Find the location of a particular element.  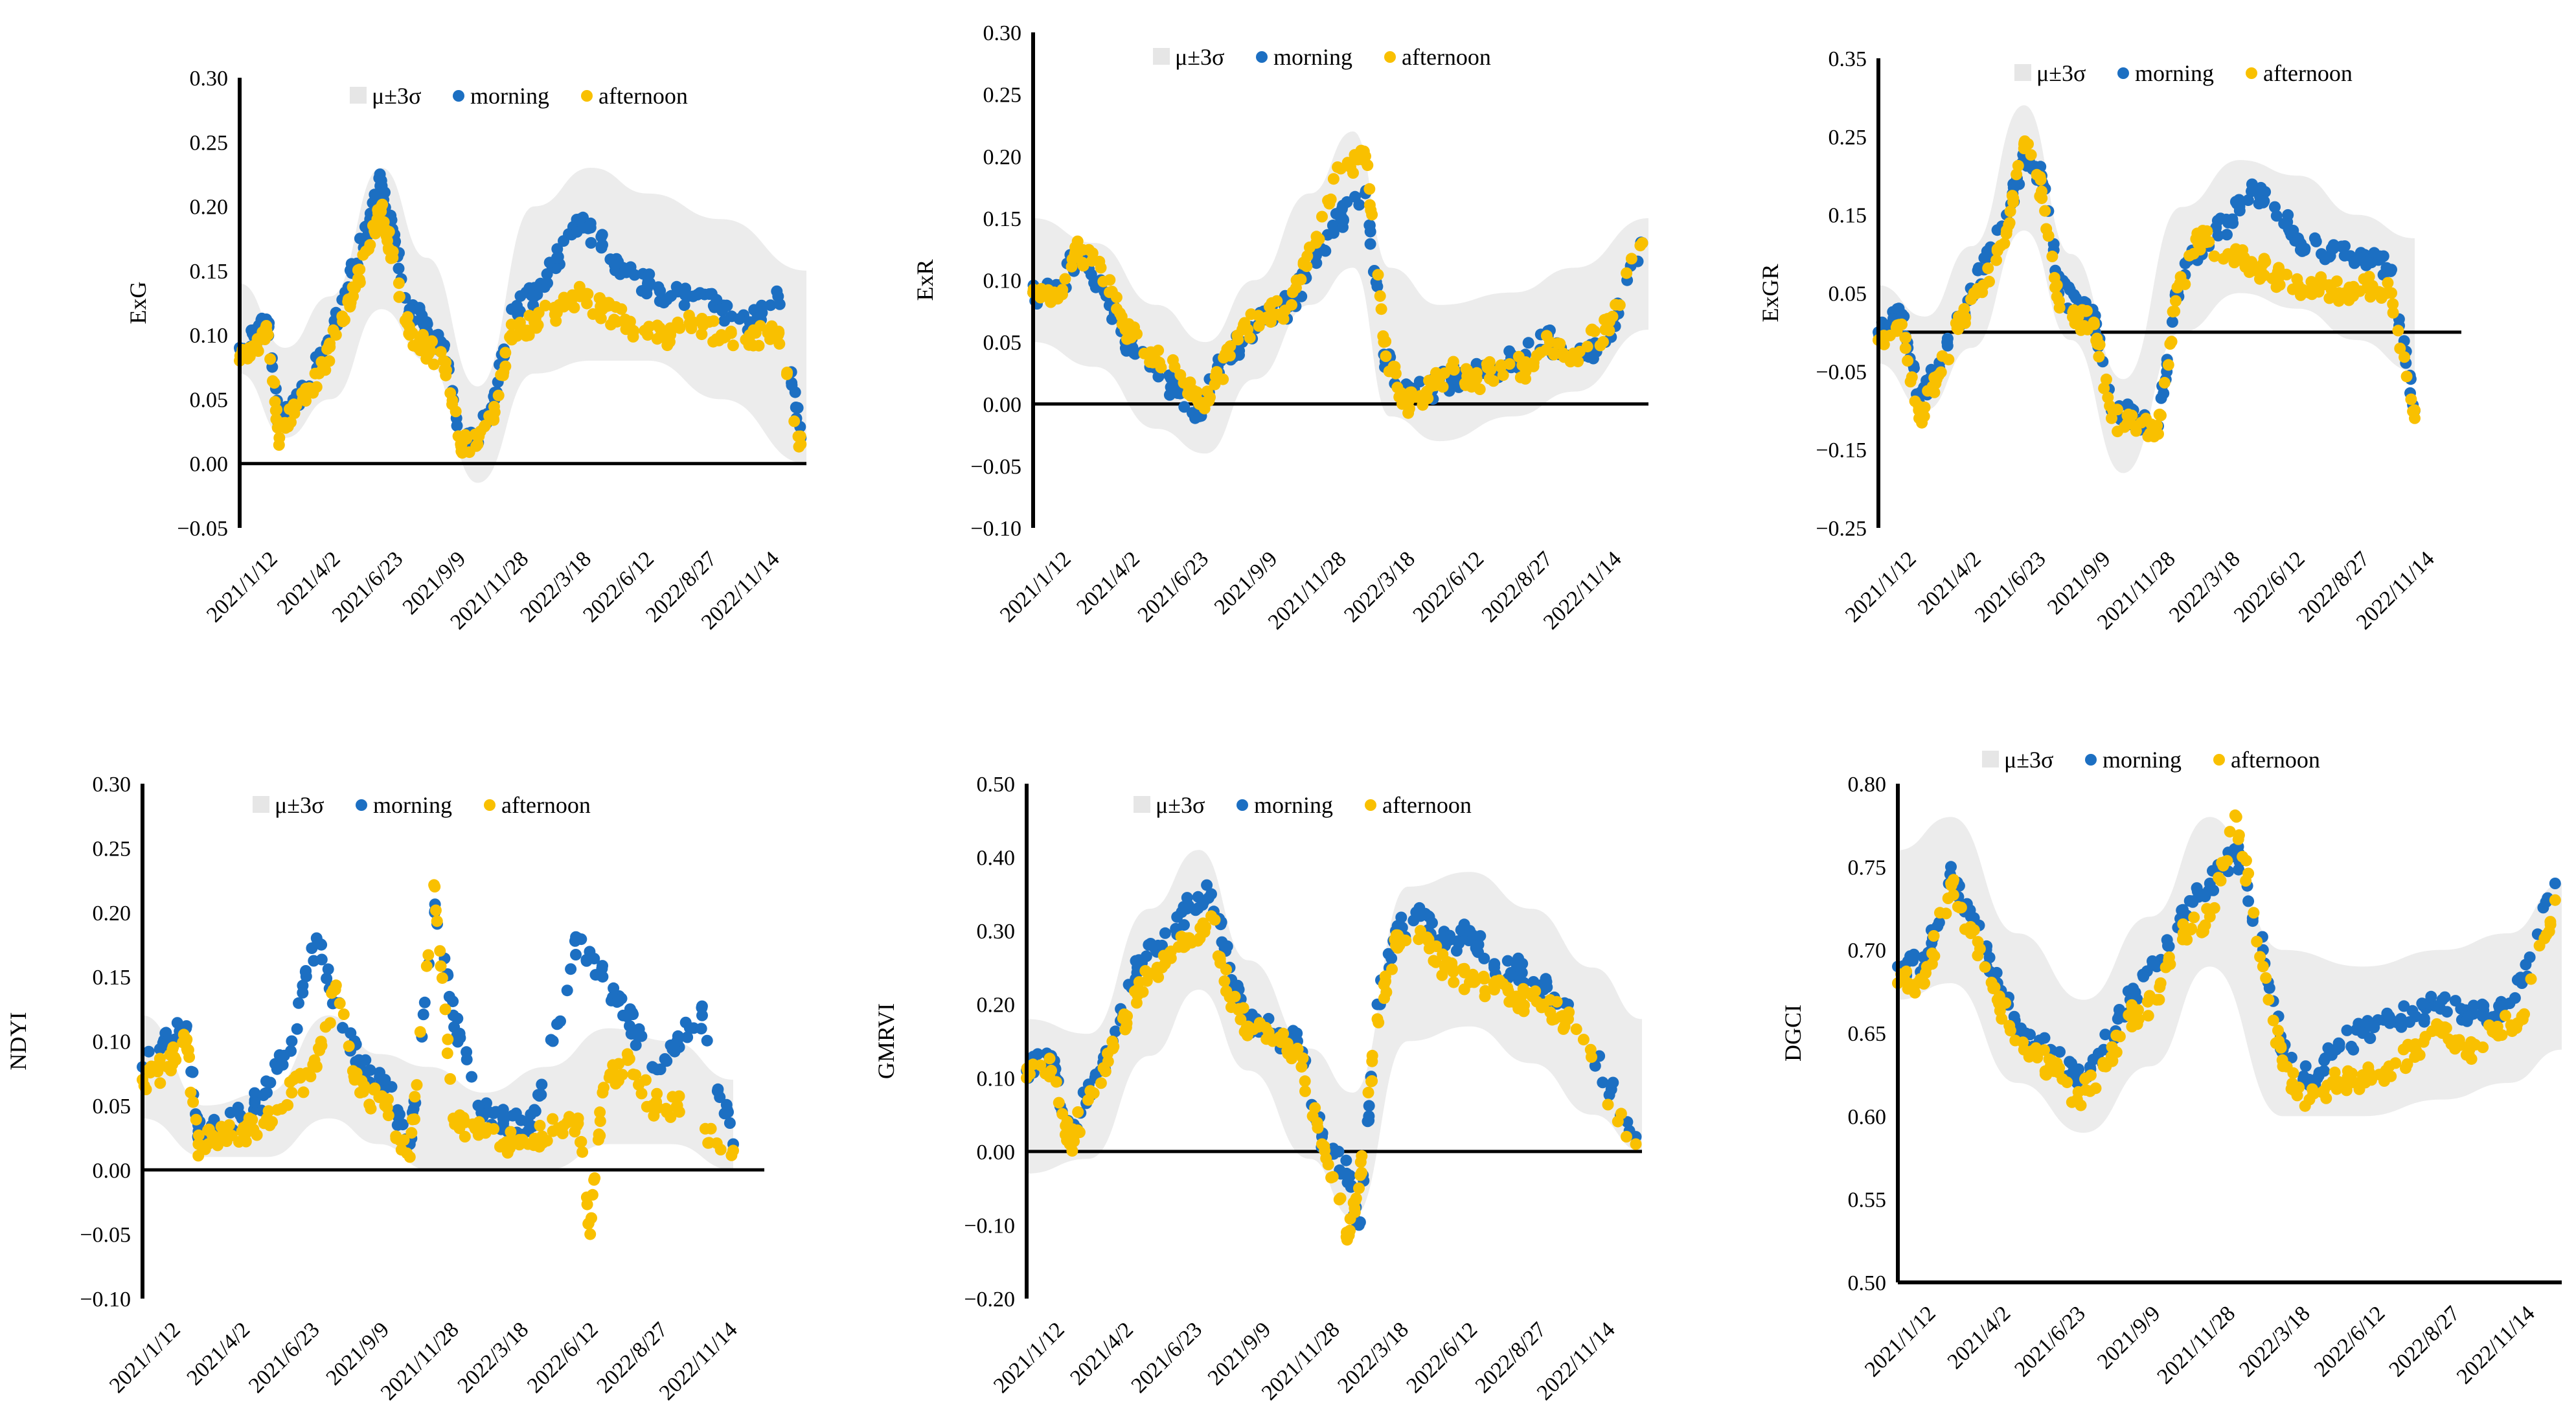

legend-label-band: μ±3σ is located at coordinates (2029, 760).